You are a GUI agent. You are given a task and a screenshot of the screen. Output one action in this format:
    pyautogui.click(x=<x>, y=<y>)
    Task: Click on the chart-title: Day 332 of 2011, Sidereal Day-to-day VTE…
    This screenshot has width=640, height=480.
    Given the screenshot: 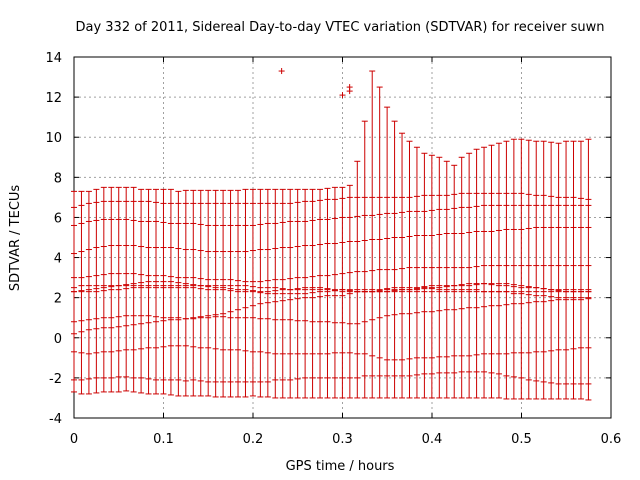 What is the action you would take?
    pyautogui.click(x=339, y=27)
    